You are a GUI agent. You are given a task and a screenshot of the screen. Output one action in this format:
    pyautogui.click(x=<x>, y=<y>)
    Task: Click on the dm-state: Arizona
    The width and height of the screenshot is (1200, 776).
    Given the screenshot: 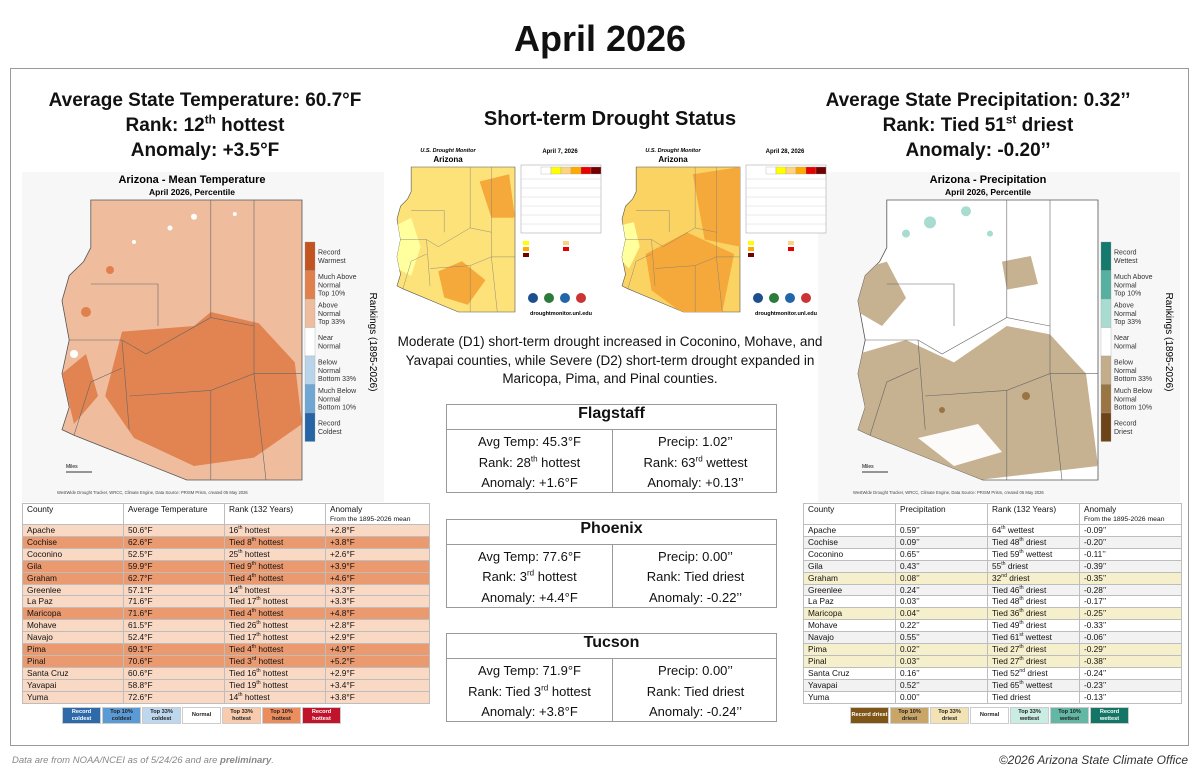 What is the action you would take?
    pyautogui.click(x=448, y=159)
    